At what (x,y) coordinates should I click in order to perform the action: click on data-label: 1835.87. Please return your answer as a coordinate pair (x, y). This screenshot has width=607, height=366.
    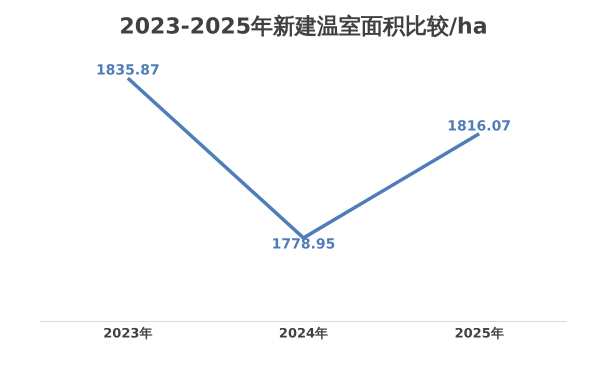
    Looking at the image, I should click on (128, 70).